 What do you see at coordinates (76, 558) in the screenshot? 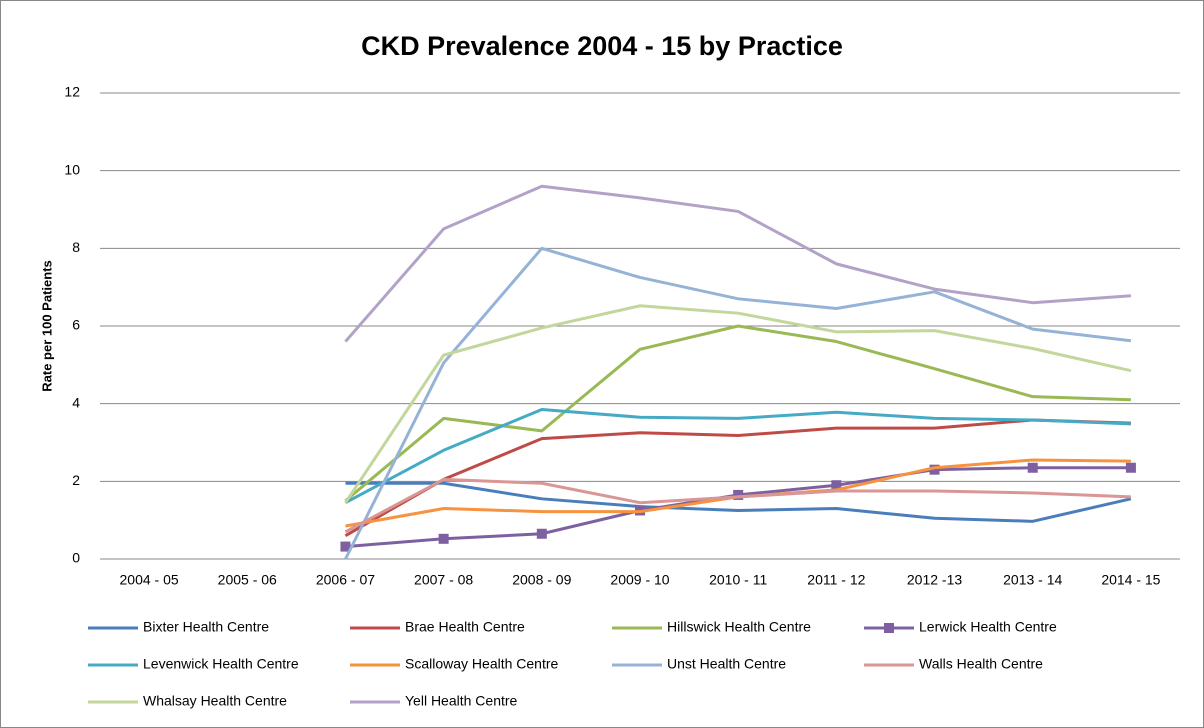
I see `y-tick-label: 0` at bounding box center [76, 558].